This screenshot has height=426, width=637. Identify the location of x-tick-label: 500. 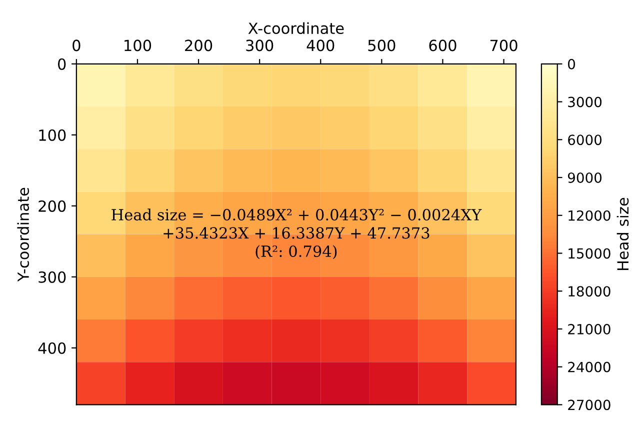
(382, 46).